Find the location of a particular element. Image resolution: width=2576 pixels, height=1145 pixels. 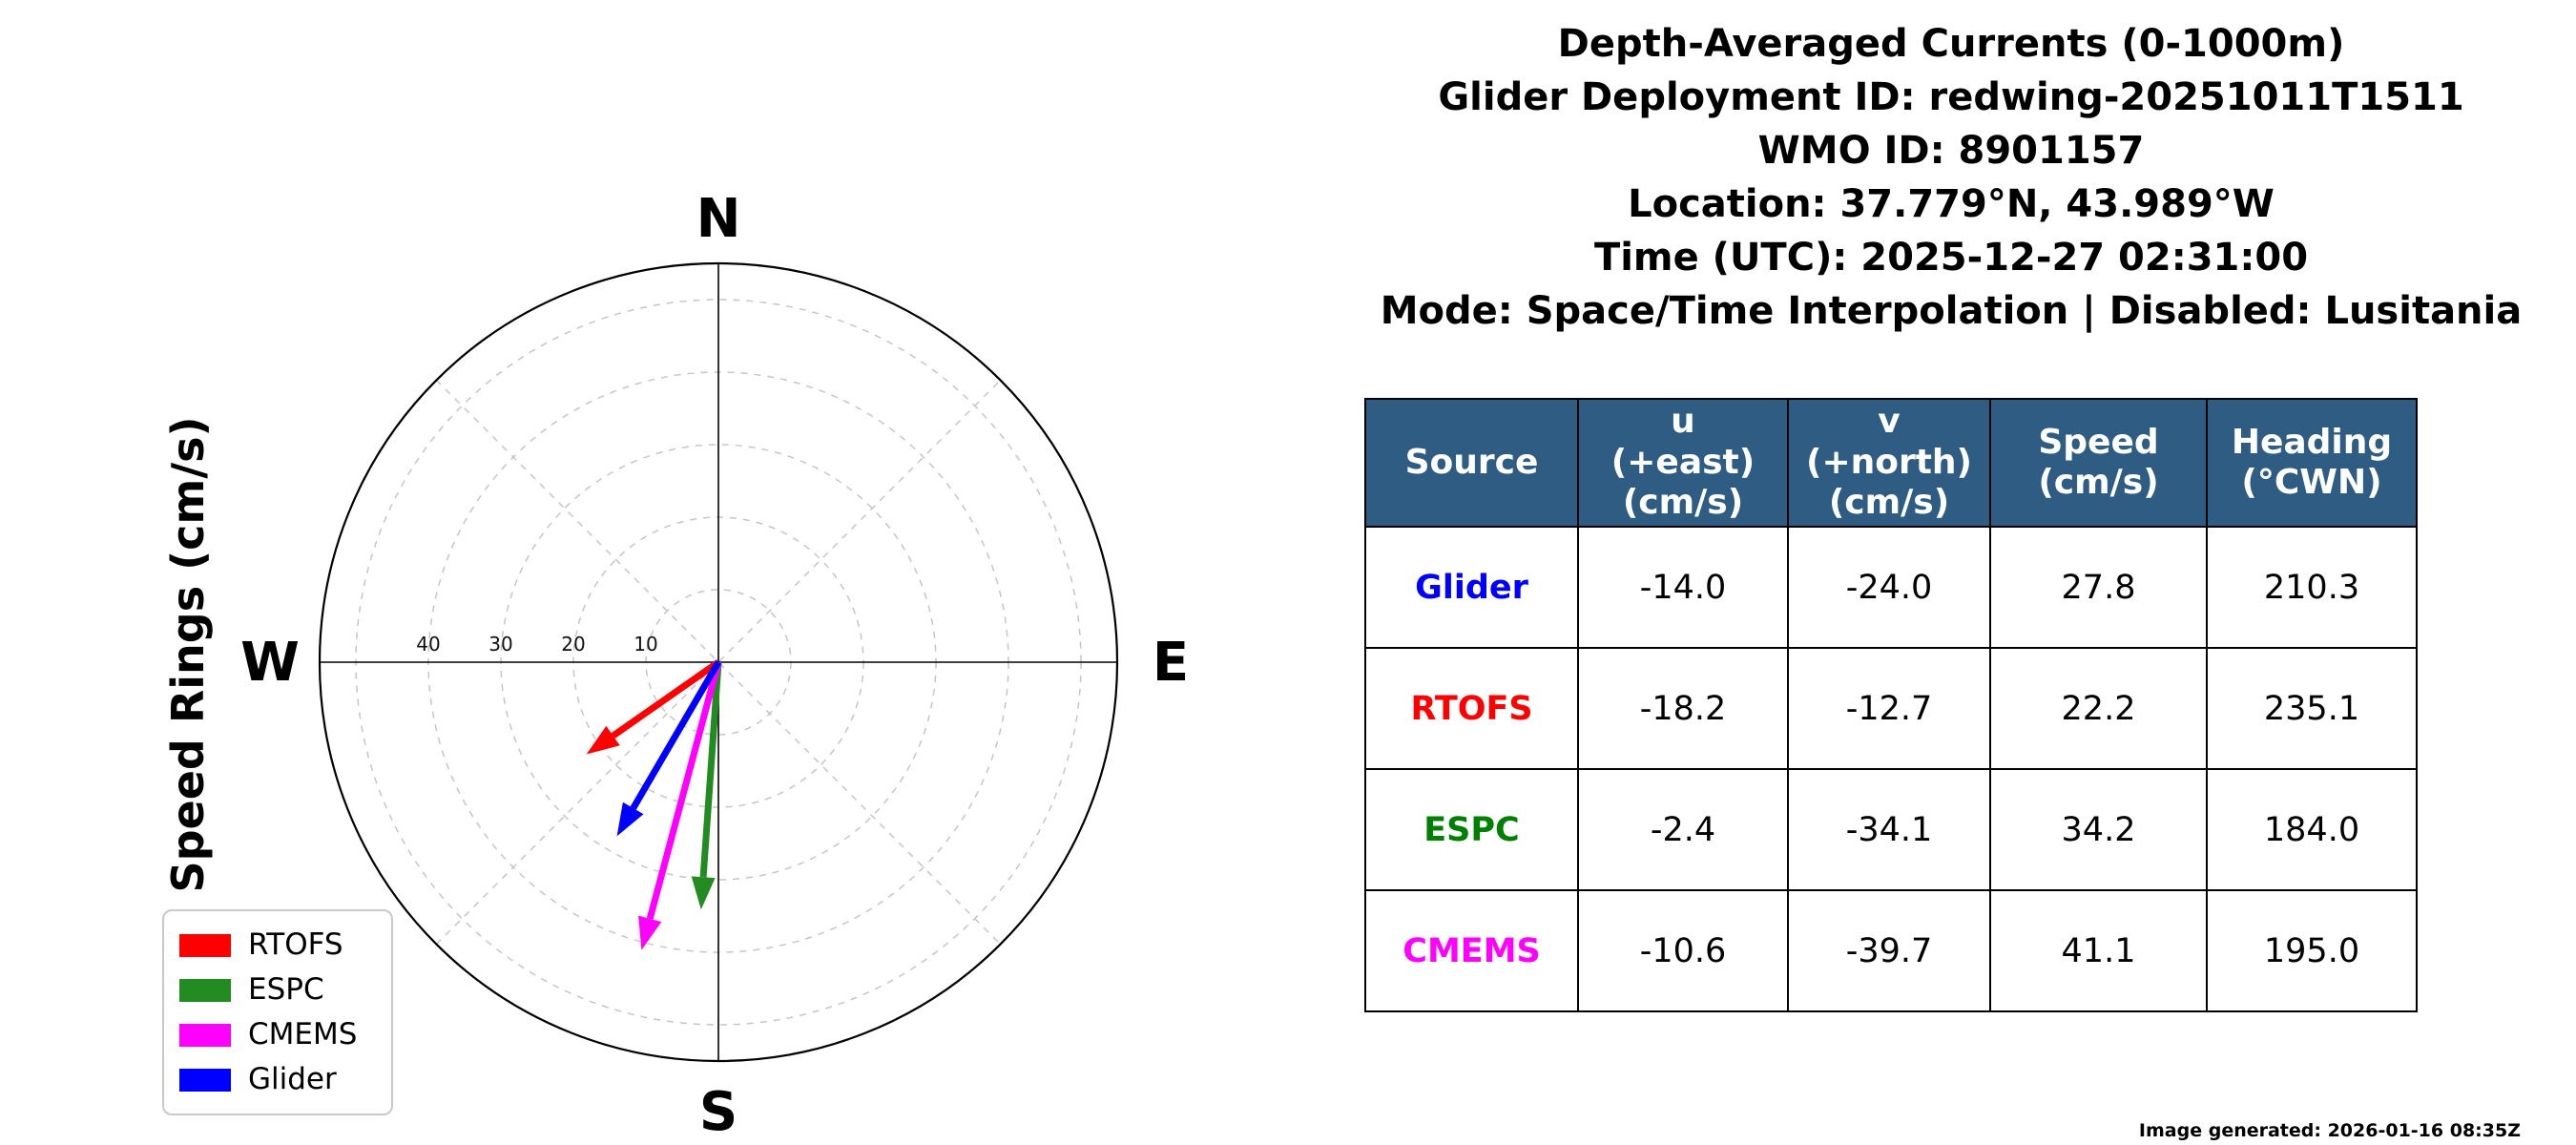

source-cell: CMEMS is located at coordinates (1471, 950).